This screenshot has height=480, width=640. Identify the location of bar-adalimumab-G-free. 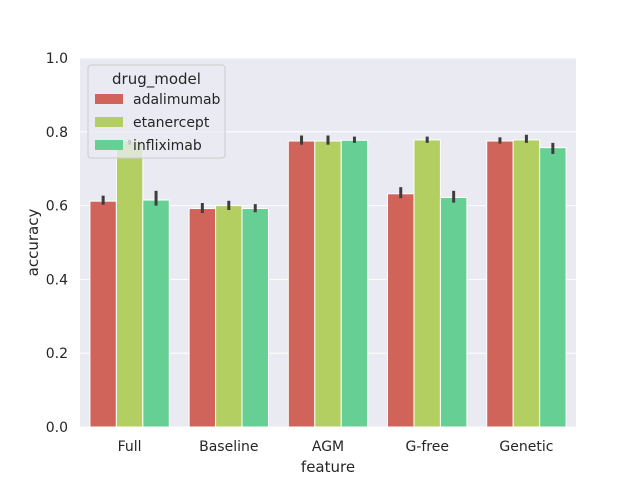
(401, 310).